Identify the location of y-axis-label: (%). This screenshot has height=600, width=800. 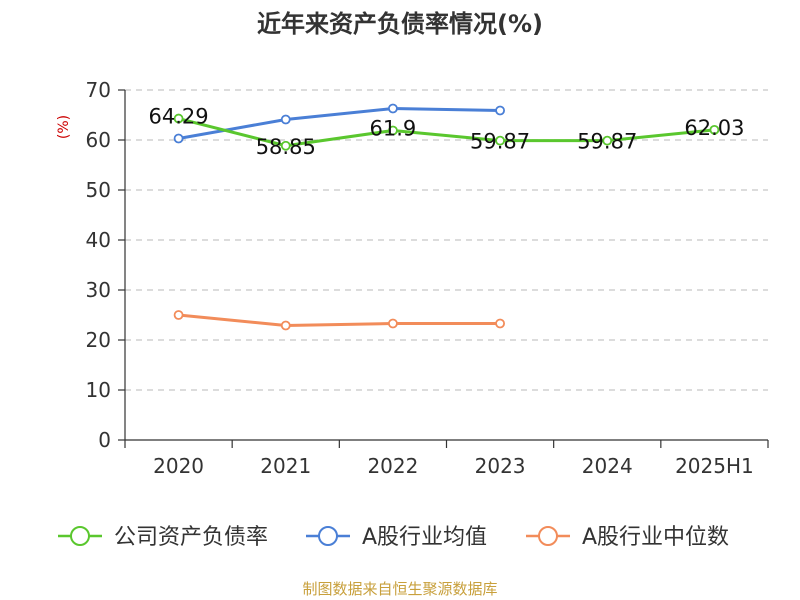
(64, 127).